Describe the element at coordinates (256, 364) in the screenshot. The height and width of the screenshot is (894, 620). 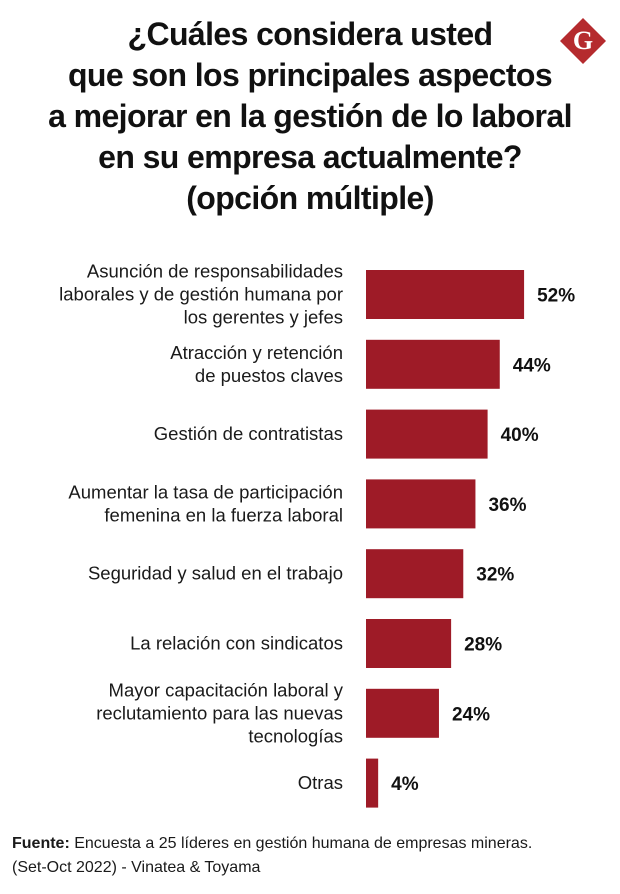
I see `category-label: Atracción y retención de puestos claves` at that location.